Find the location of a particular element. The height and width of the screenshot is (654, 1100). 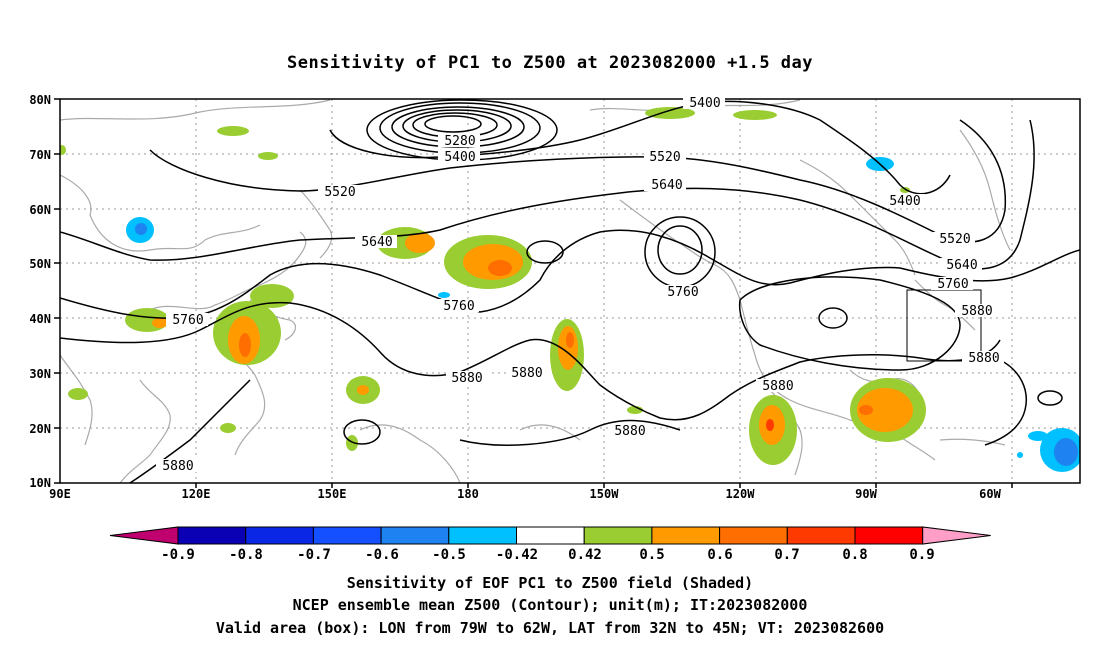

lon-label: 90W is located at coordinates (866, 494).